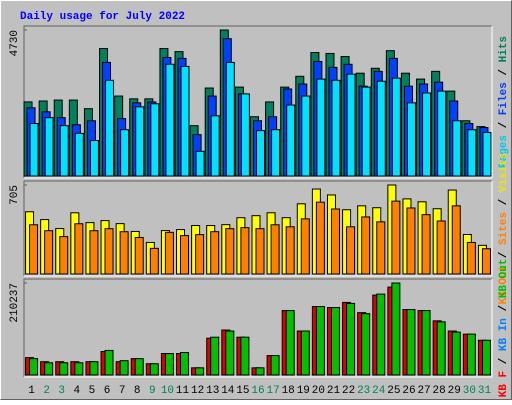  What do you see at coordinates (454, 391) in the screenshot?
I see `x-tick-label: 29` at bounding box center [454, 391].